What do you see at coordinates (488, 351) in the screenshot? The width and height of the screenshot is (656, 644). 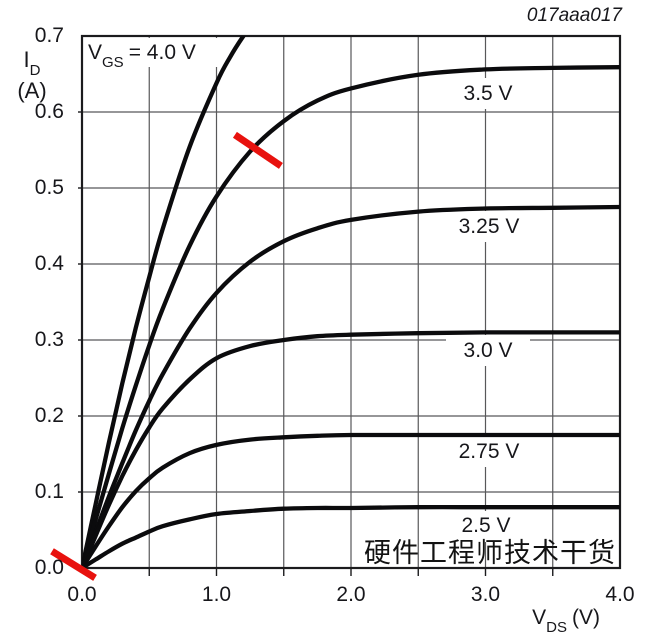 I see `curve-label-3.0-v: 3.0 V` at bounding box center [488, 351].